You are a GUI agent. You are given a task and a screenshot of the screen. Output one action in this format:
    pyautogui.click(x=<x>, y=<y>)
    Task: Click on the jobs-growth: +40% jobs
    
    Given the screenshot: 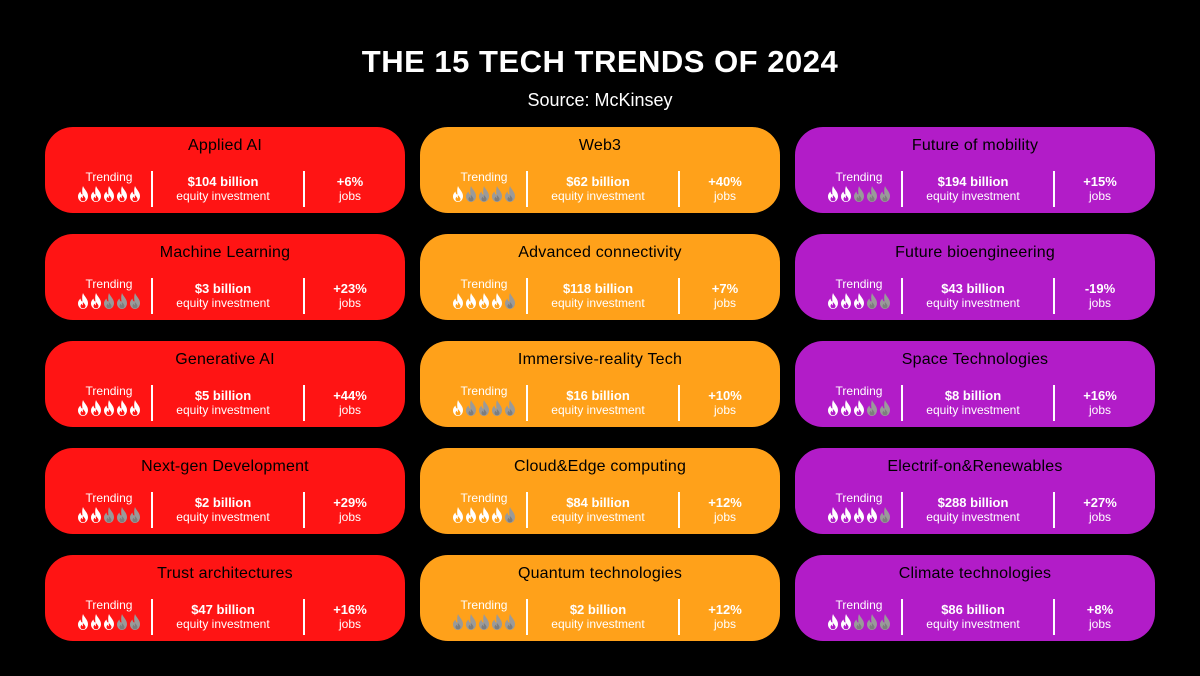 What is the action you would take?
    pyautogui.click(x=725, y=188)
    